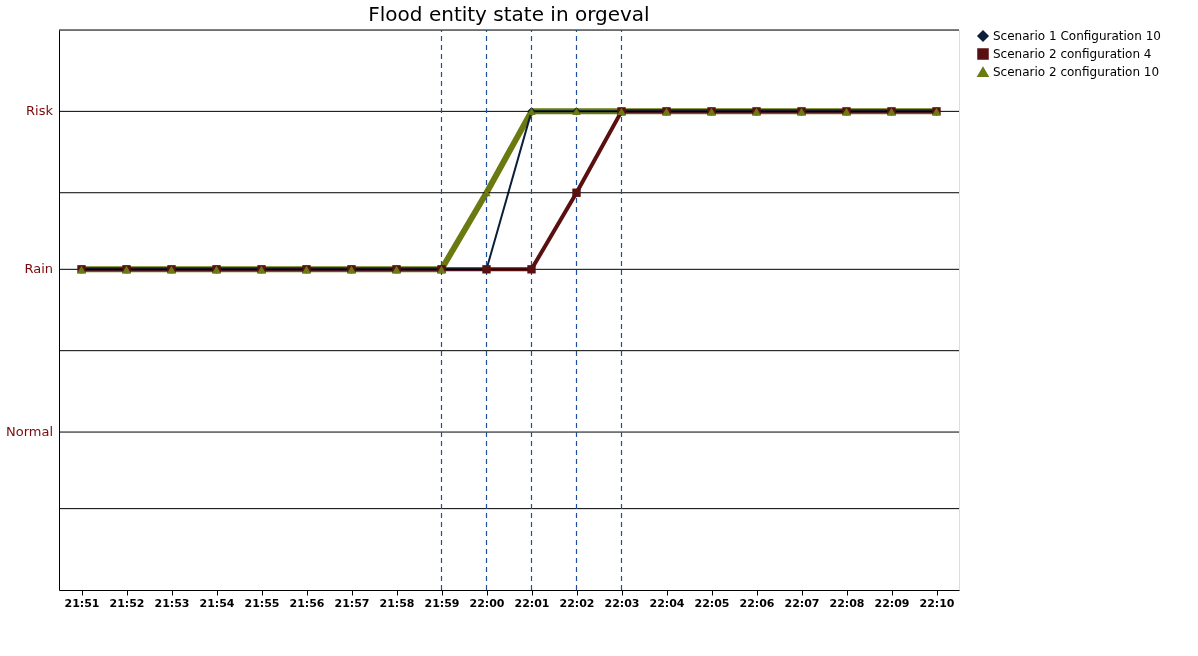  I want to click on x-tick-label: 21:55, so click(262, 603).